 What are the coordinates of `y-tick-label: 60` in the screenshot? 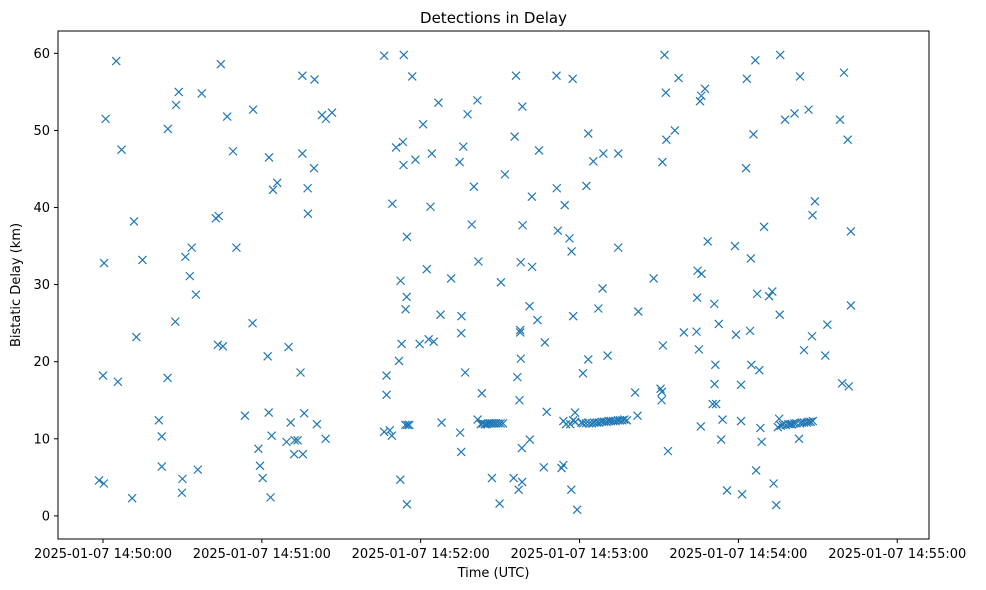 It's located at (41, 54).